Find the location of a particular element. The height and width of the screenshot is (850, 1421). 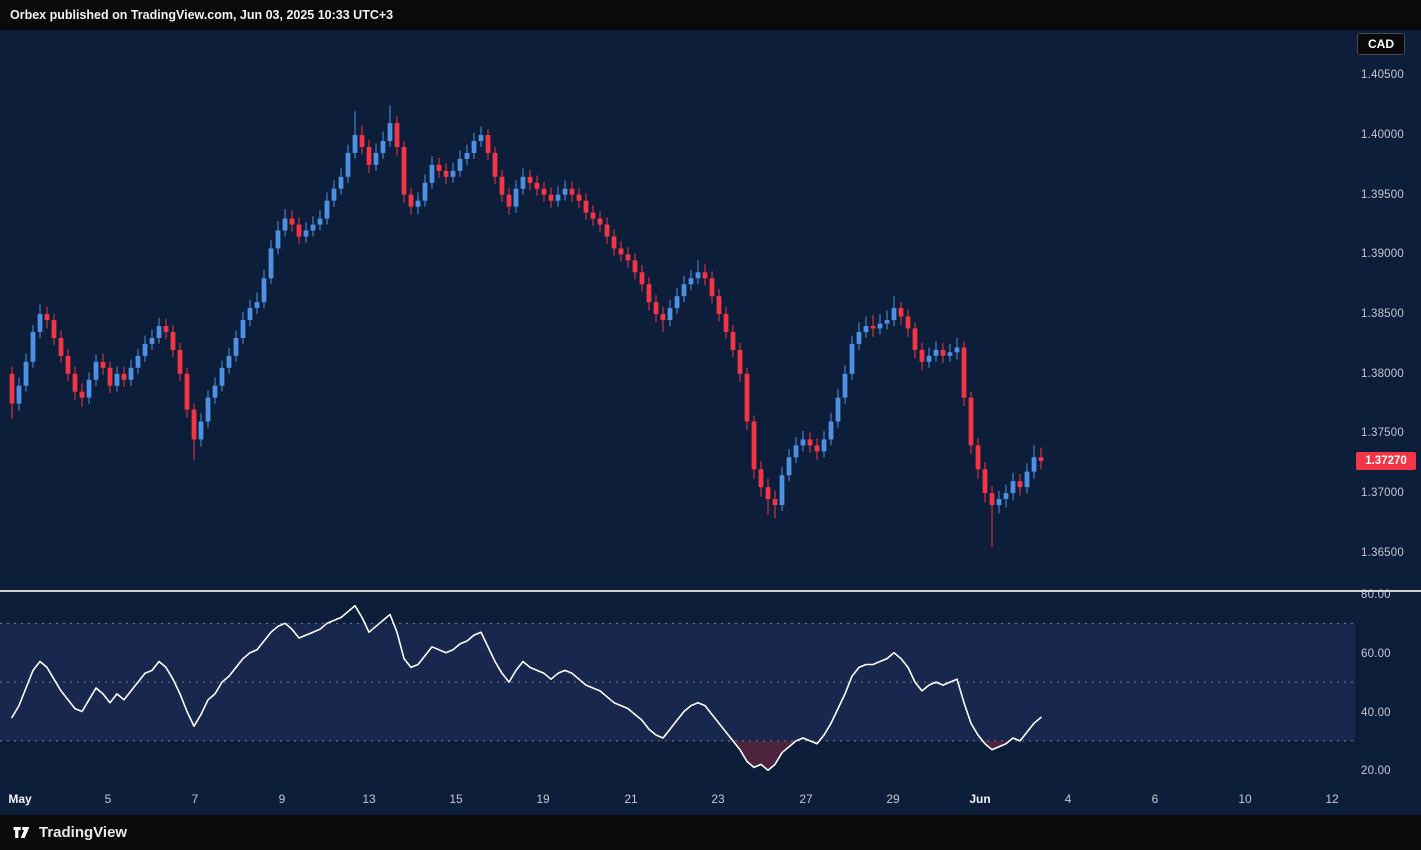

price-tick-label: 1.38500 is located at coordinates (1382, 314).